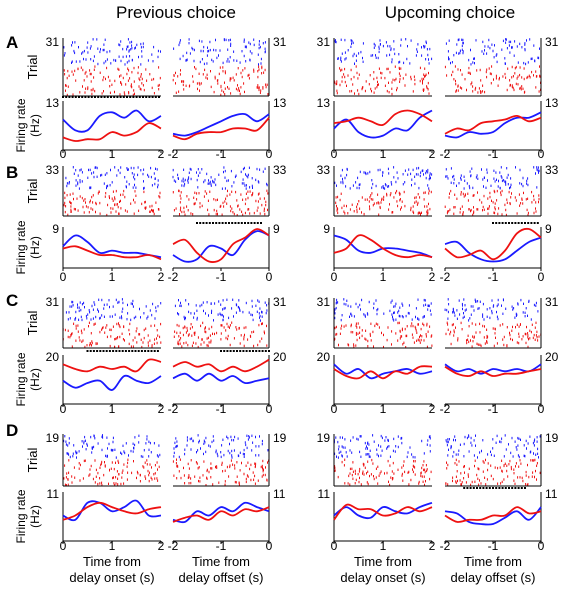 This screenshot has height=593, width=567. I want to click on x-axis-label: delay onset (s), so click(382, 577).